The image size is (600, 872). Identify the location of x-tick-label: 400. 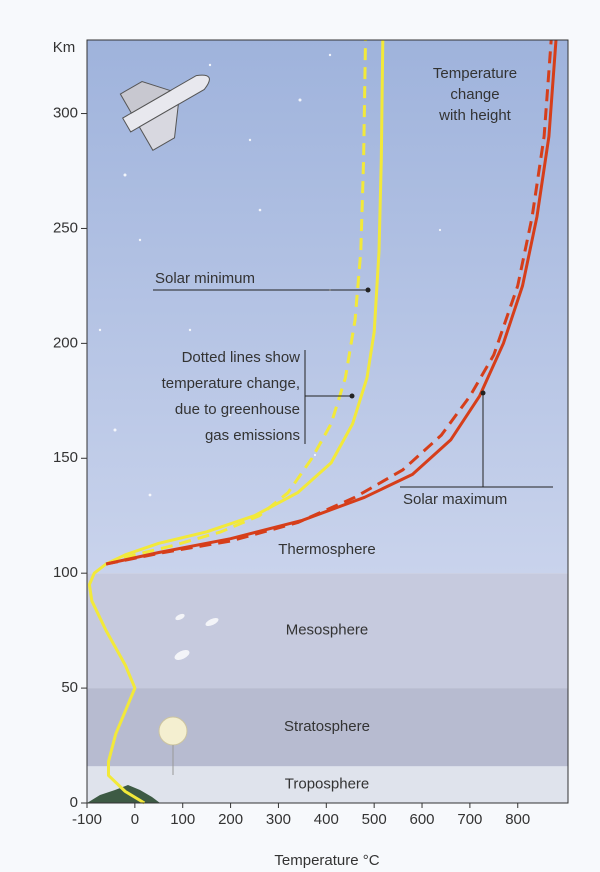
(326, 819).